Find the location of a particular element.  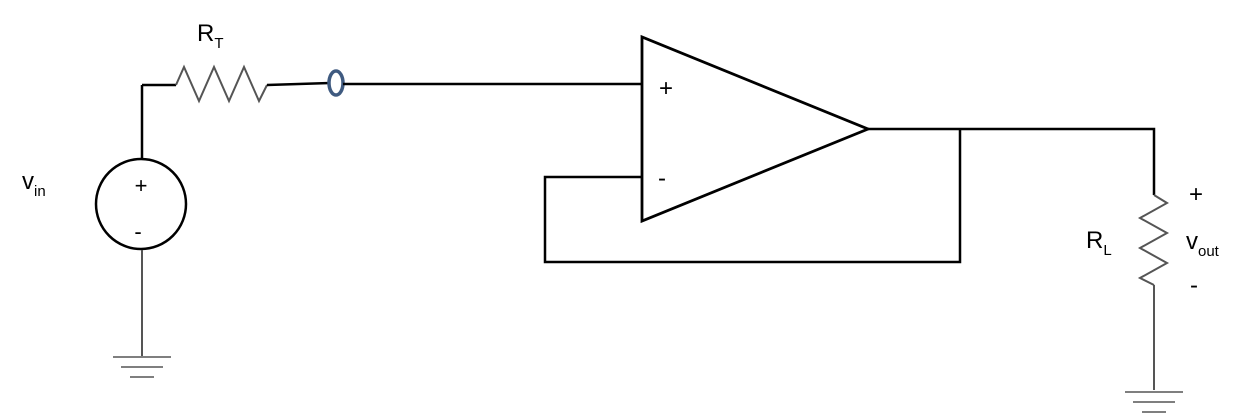

vout-label: vout is located at coordinates (1203, 244).